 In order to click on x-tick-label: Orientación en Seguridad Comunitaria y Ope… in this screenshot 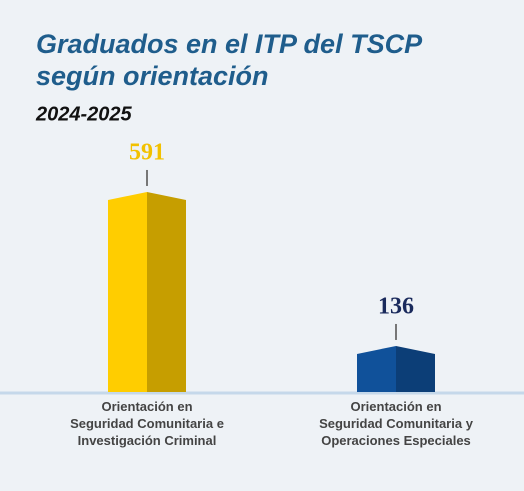, I will do `click(396, 423)`.